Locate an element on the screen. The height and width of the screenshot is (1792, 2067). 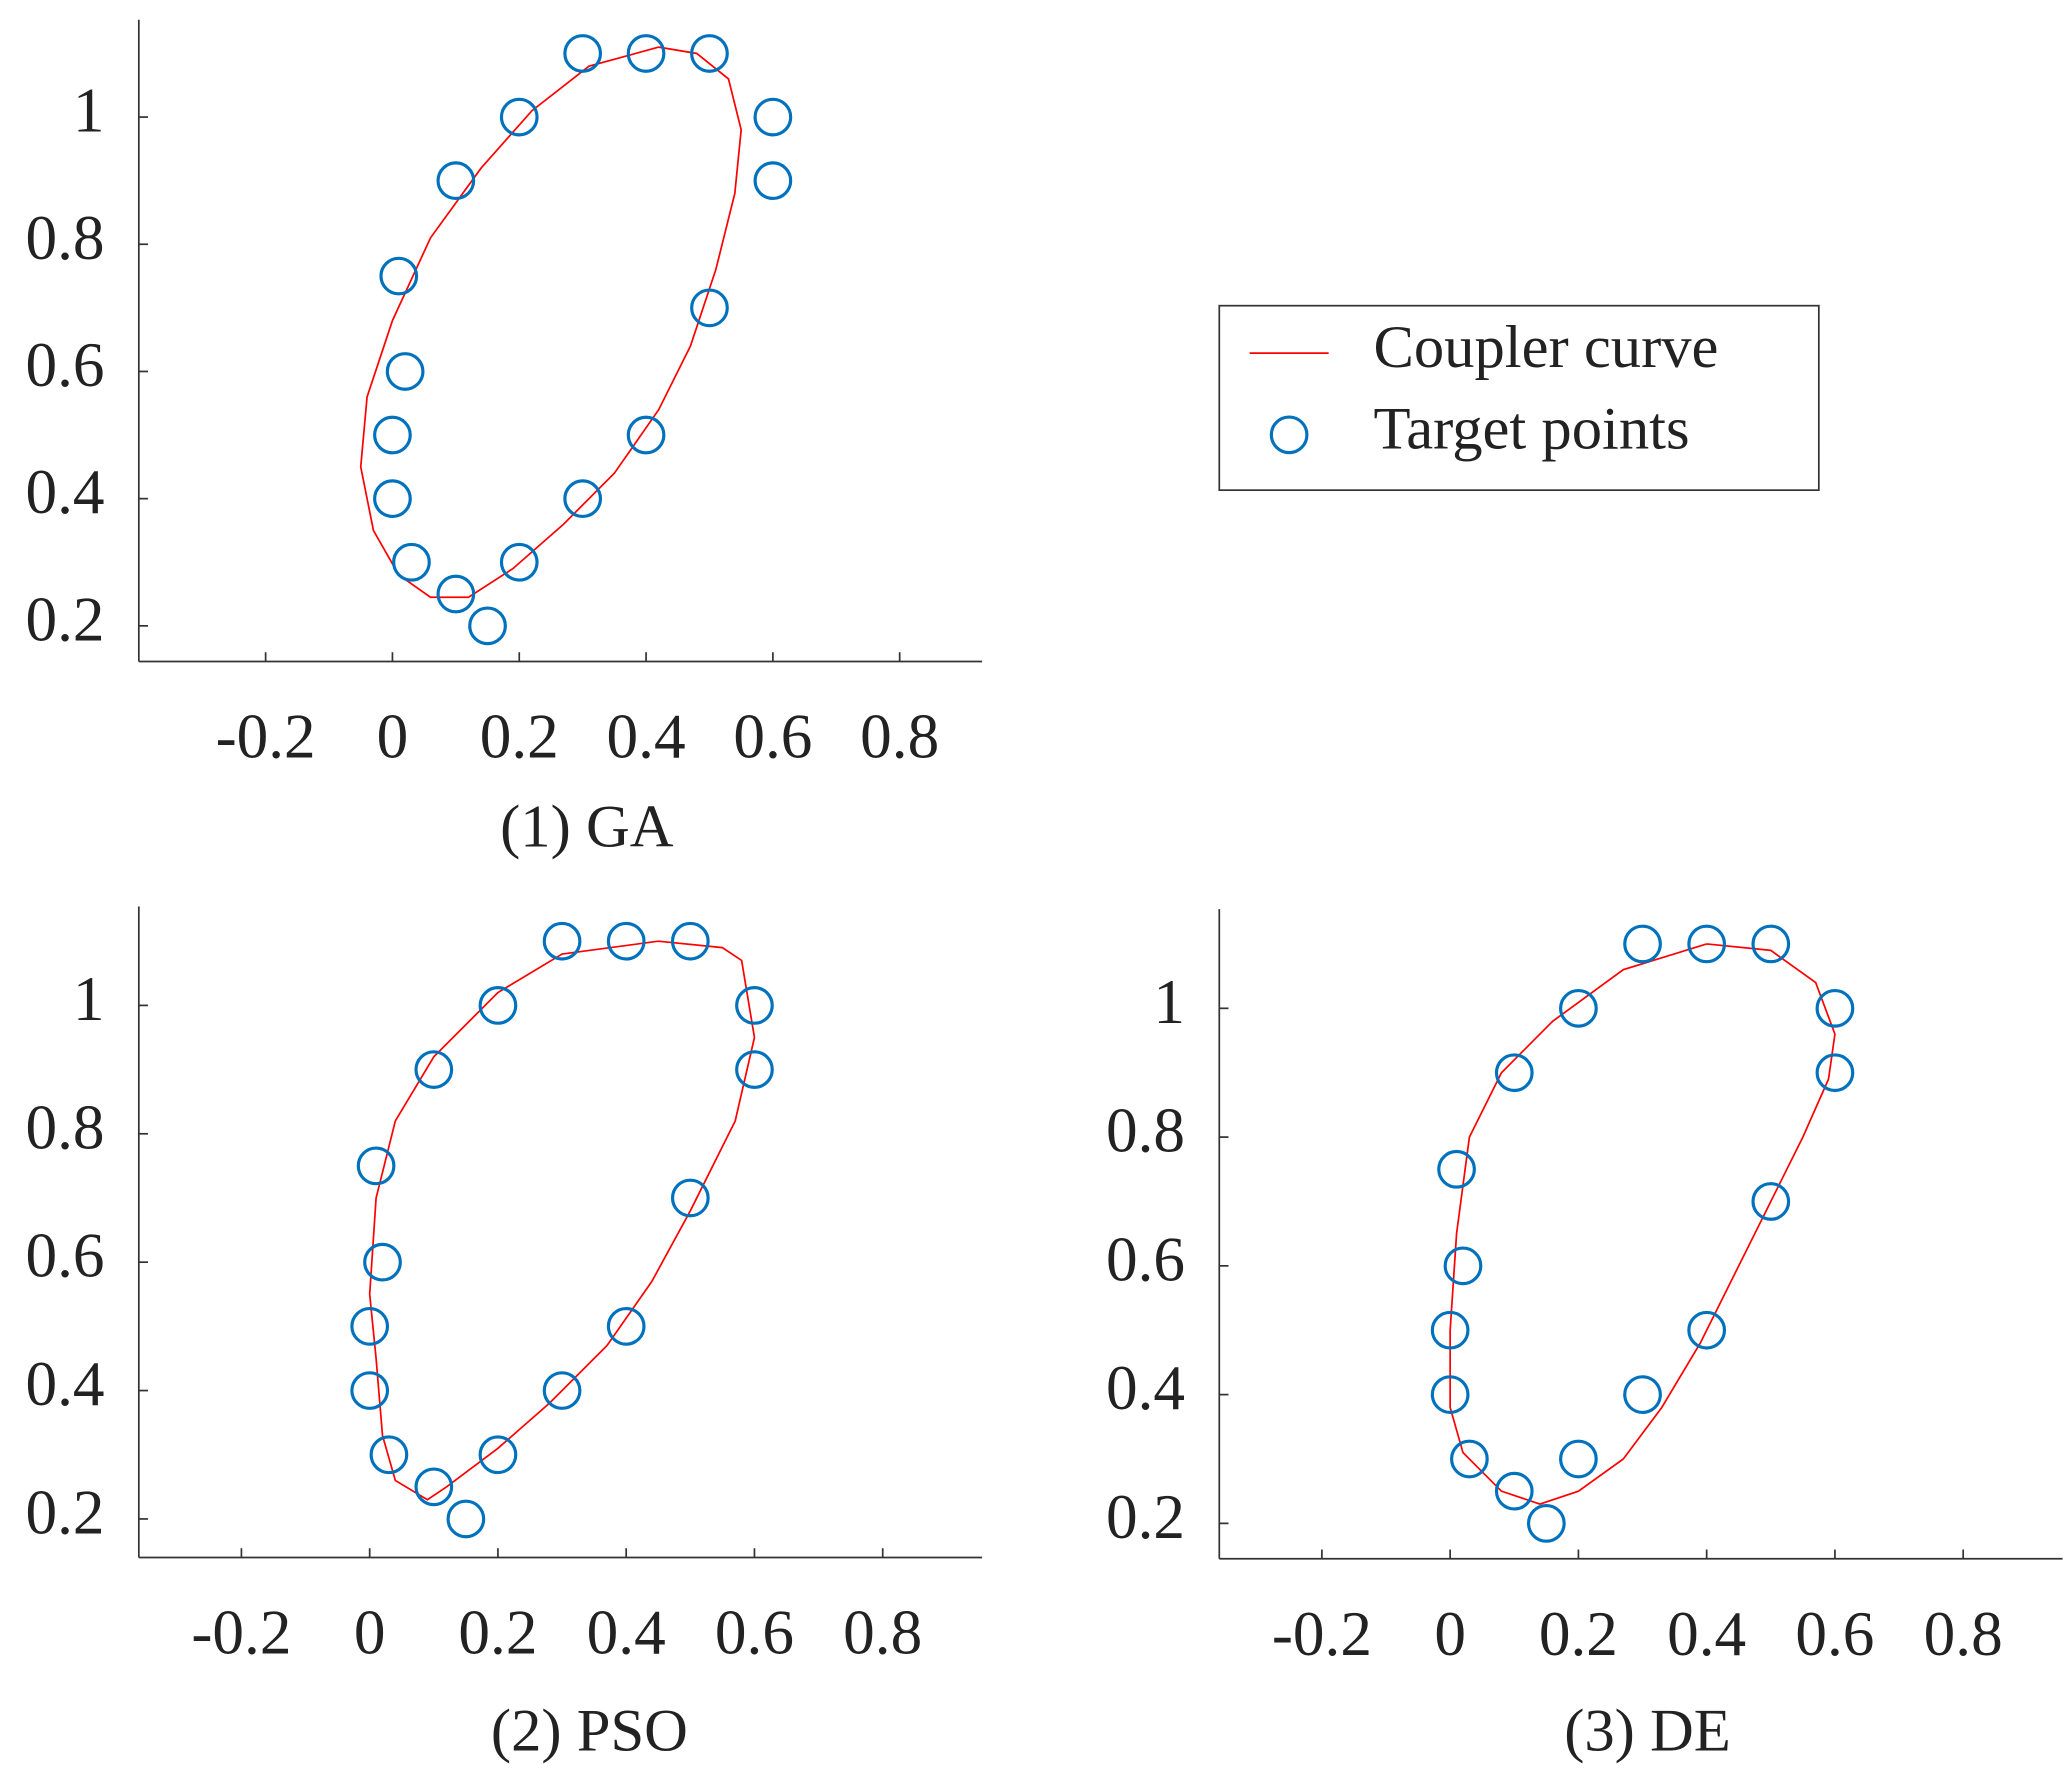
subplot-title: (1) GA is located at coordinates (587, 827).